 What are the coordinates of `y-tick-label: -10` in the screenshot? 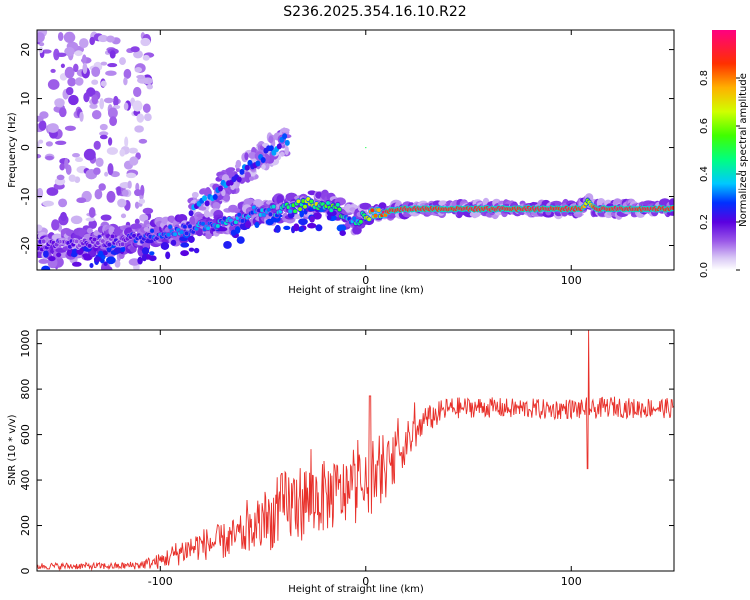 It's located at (25, 197).